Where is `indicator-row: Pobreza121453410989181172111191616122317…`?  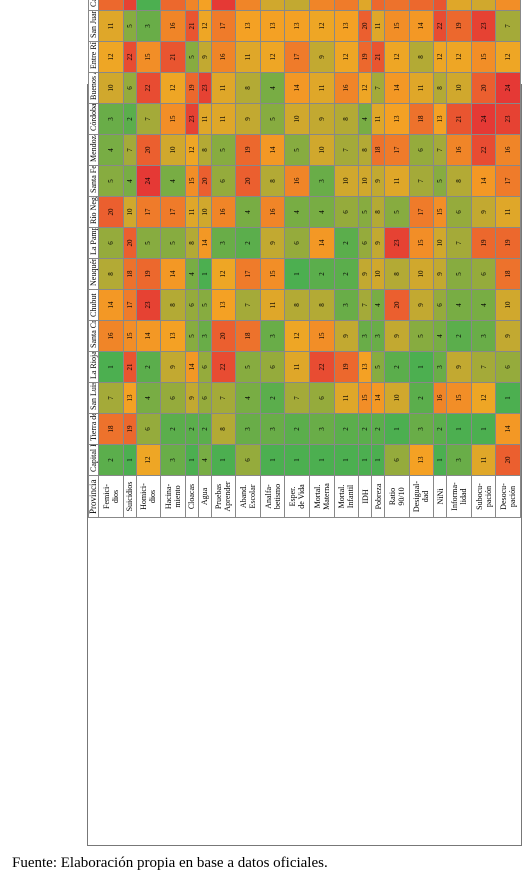
indicator-row: Pobreza121453410989181172111191616122317… is located at coordinates (378, 259).